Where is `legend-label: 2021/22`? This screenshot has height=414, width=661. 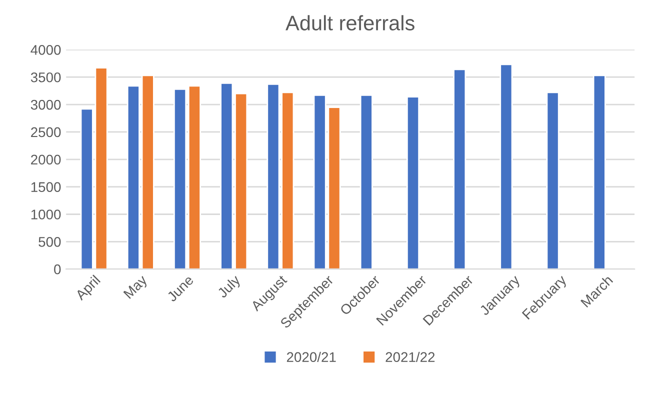
legend-label: 2021/22 is located at coordinates (410, 357).